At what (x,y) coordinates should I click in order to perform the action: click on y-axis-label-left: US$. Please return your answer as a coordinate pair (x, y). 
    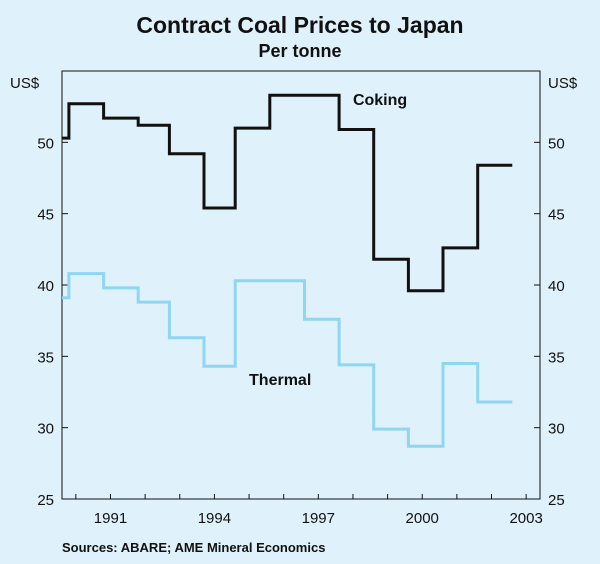
    Looking at the image, I should click on (25, 83).